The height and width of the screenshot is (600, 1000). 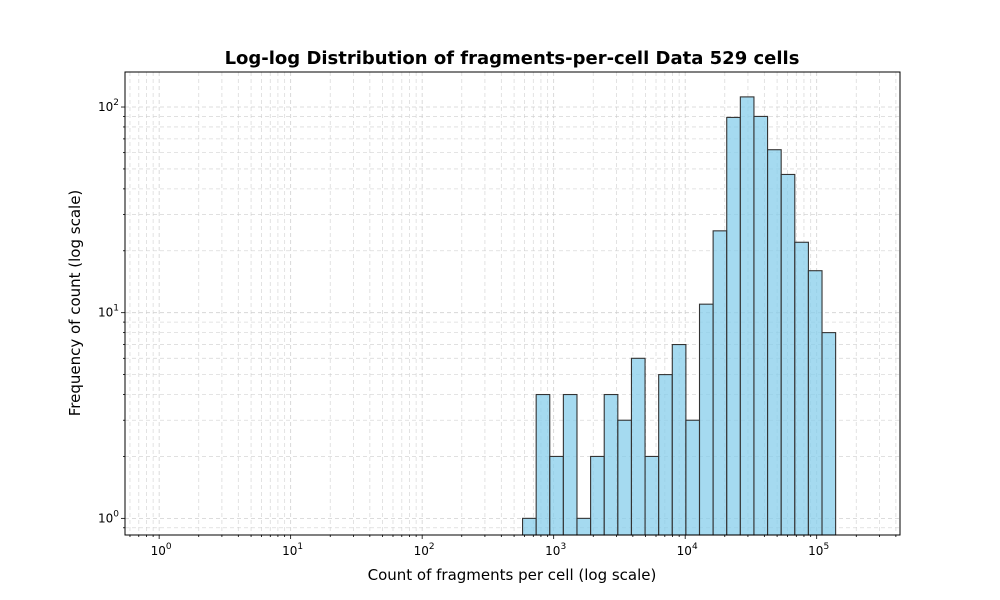 What do you see at coordinates (116, 514) in the screenshot?
I see `y-tick-label-exponent: 0` at bounding box center [116, 514].